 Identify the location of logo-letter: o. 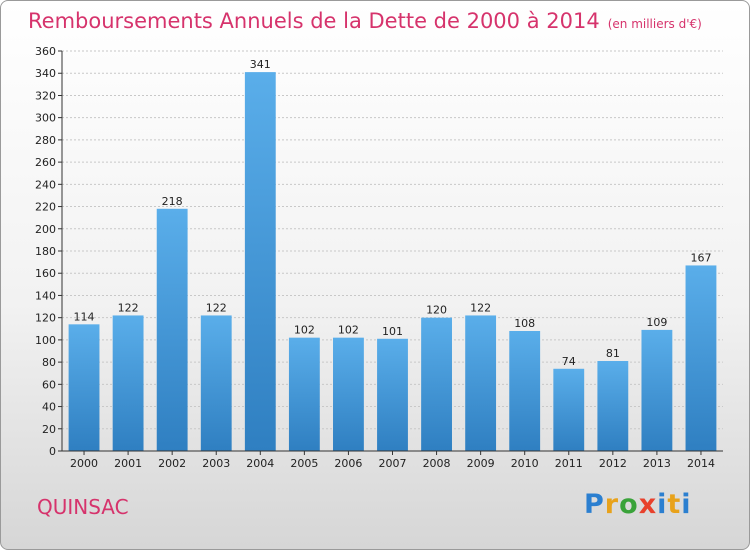
(629, 504).